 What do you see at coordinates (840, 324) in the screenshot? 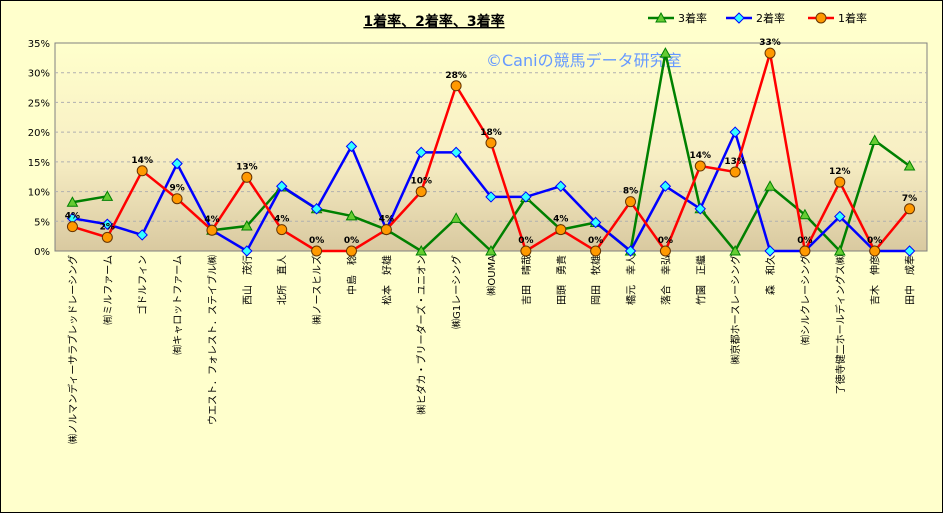
I see `x-tick-label: 了徳寺健二ホールディングス㈱` at bounding box center [840, 324].